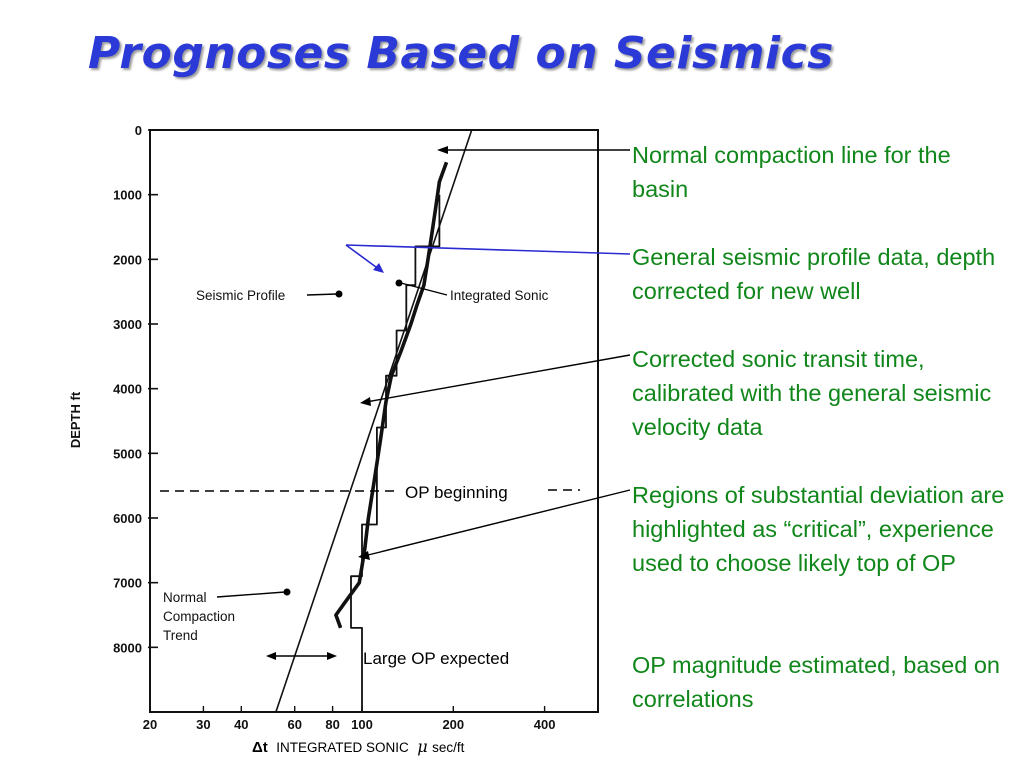 The width and height of the screenshot is (1024, 768). I want to click on x-tick-label: 20, so click(150, 724).